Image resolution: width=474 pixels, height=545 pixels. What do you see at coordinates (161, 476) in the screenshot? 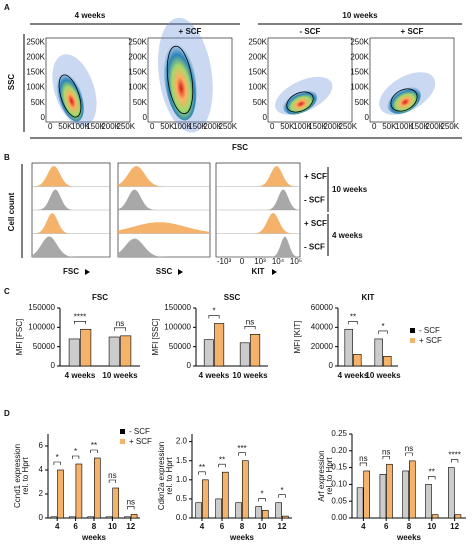
I see `axis-label: Cdkn2a expression` at bounding box center [161, 476].